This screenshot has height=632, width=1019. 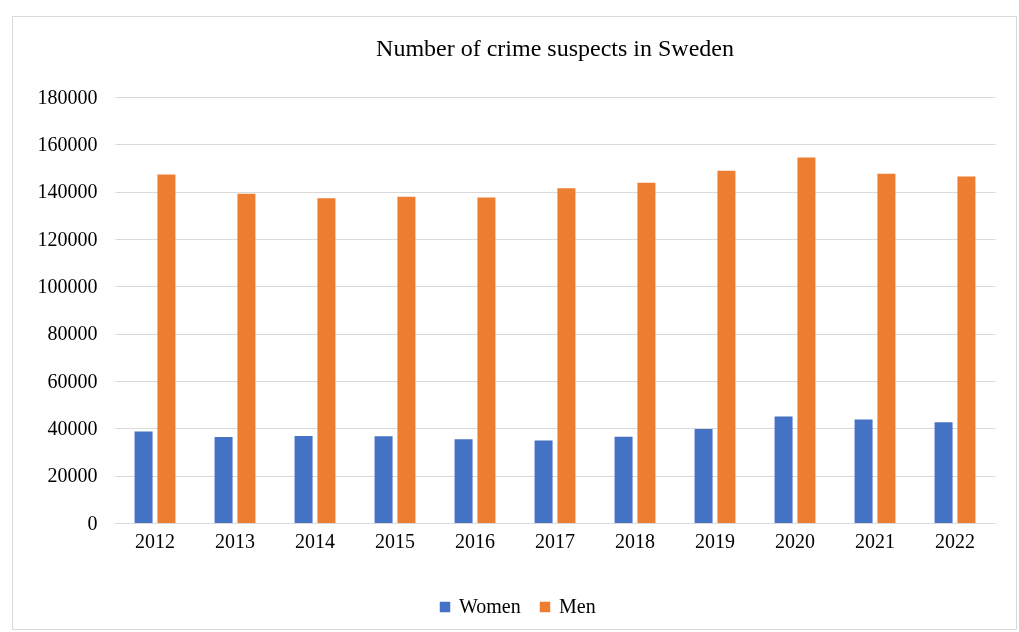 What do you see at coordinates (72, 333) in the screenshot?
I see `y-tick-label: 80000` at bounding box center [72, 333].